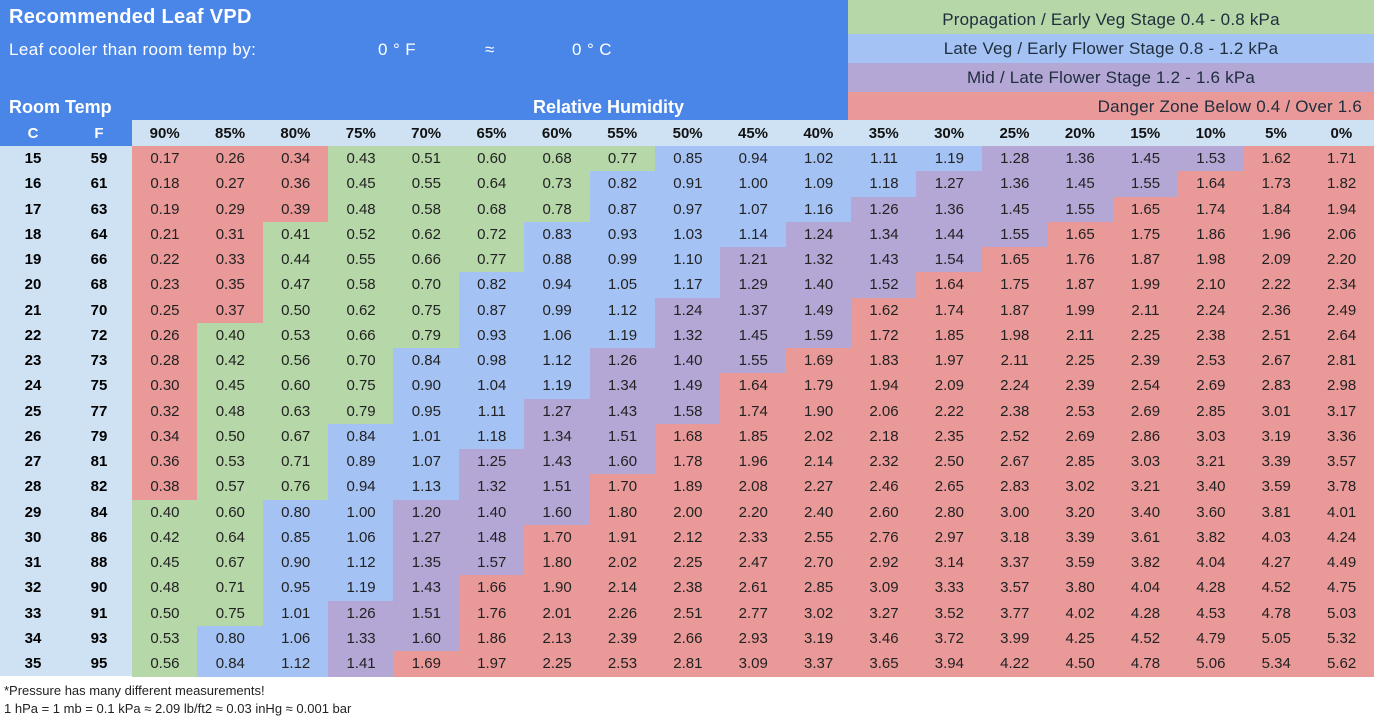 Image resolution: width=1374 pixels, height=722 pixels. I want to click on vpd-cell: 1.69, so click(426, 664).